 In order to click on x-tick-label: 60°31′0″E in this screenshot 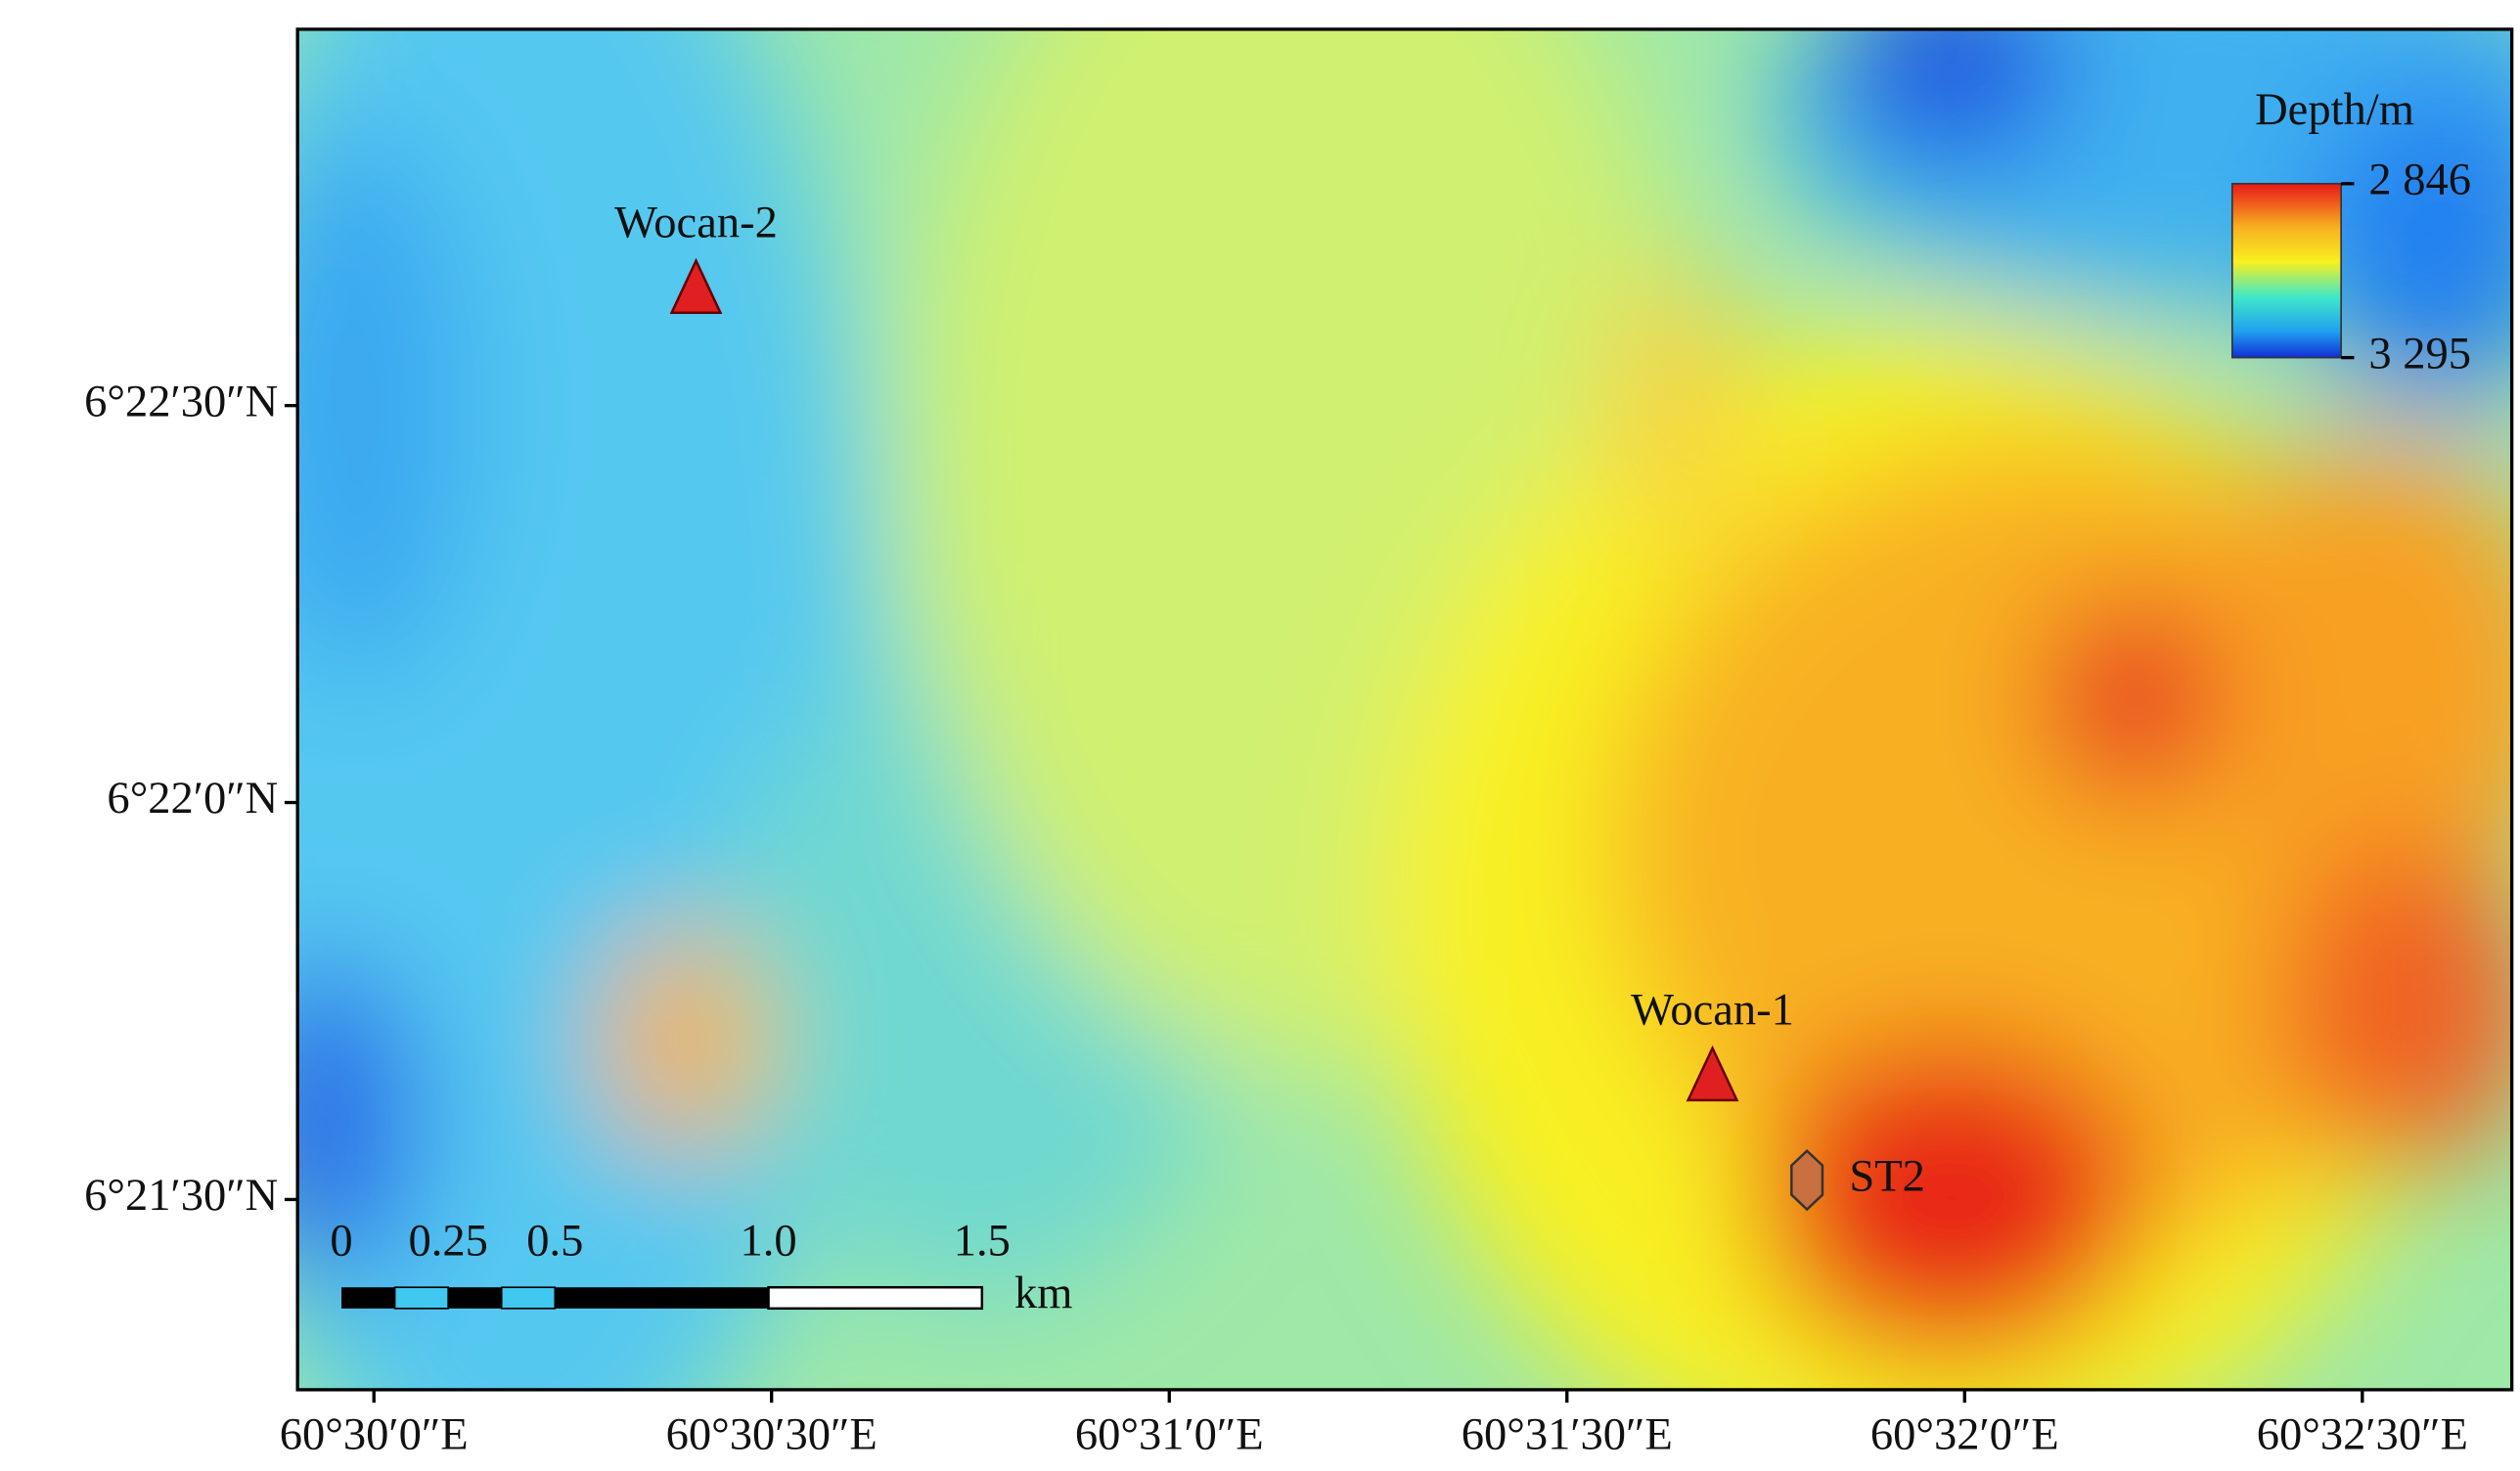, I will do `click(1169, 1434)`.